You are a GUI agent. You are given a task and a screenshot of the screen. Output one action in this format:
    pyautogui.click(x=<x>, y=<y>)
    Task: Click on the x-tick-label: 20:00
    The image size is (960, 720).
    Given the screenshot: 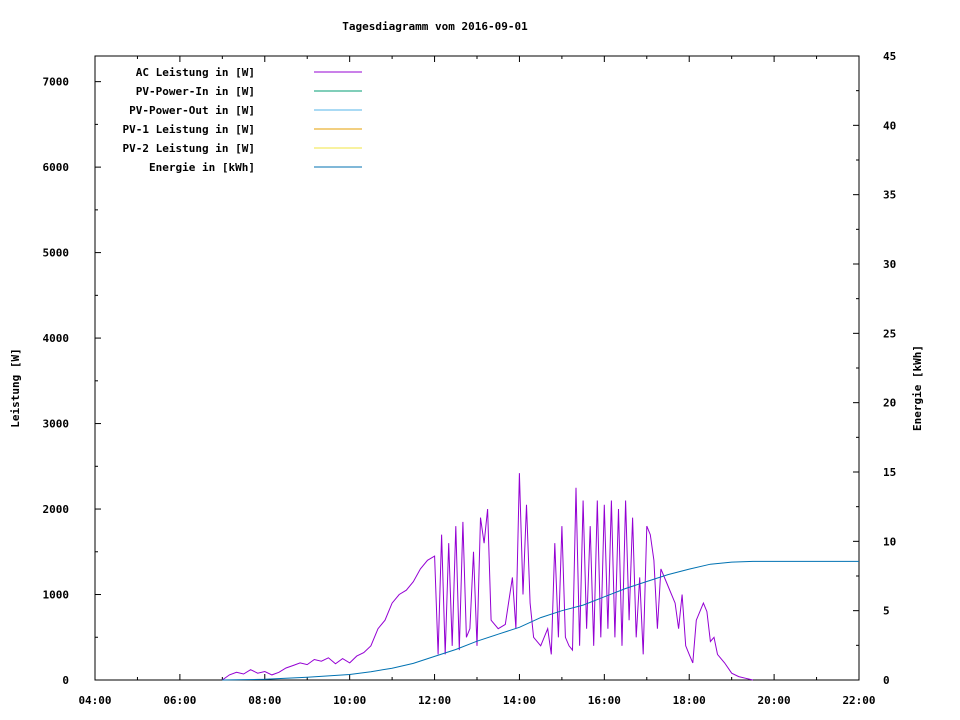 What is the action you would take?
    pyautogui.click(x=774, y=700)
    